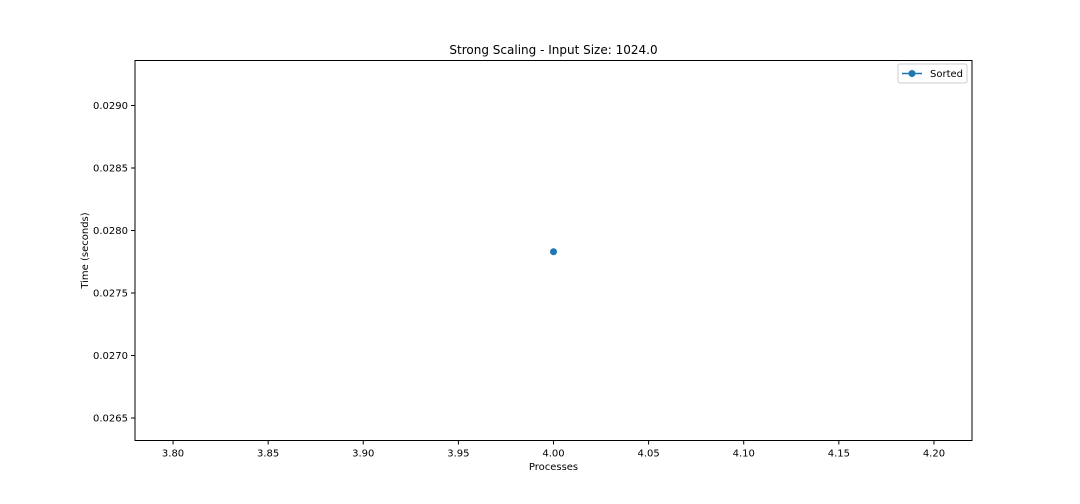 The image size is (1080, 504). What do you see at coordinates (648, 454) in the screenshot?
I see `x-tick-label: 4.05` at bounding box center [648, 454].